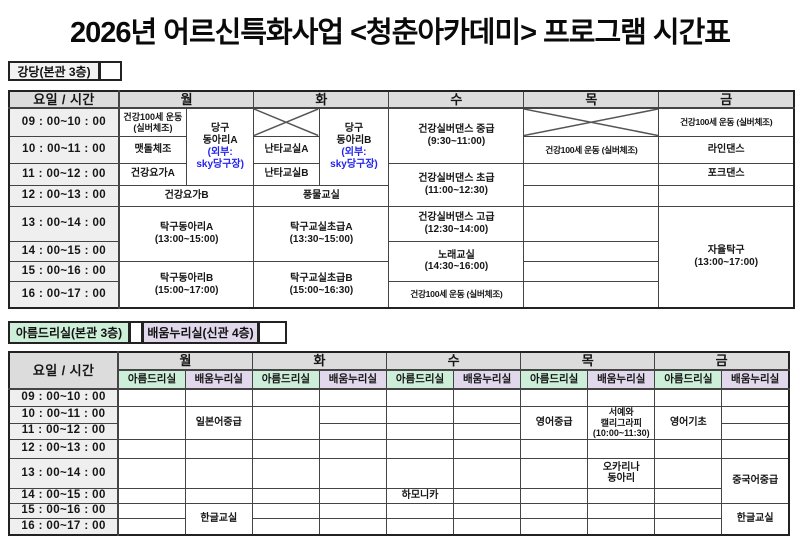 Image resolution: width=800 pixels, height=556 pixels. I want to click on time-cell: 10 : 00~11 : 00, so click(64, 415).